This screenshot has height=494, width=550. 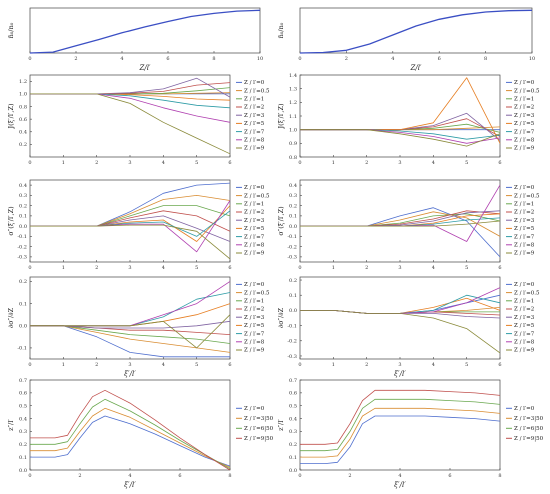 I want to click on legend-entry: Z / l′=8, so click(x=254, y=141).